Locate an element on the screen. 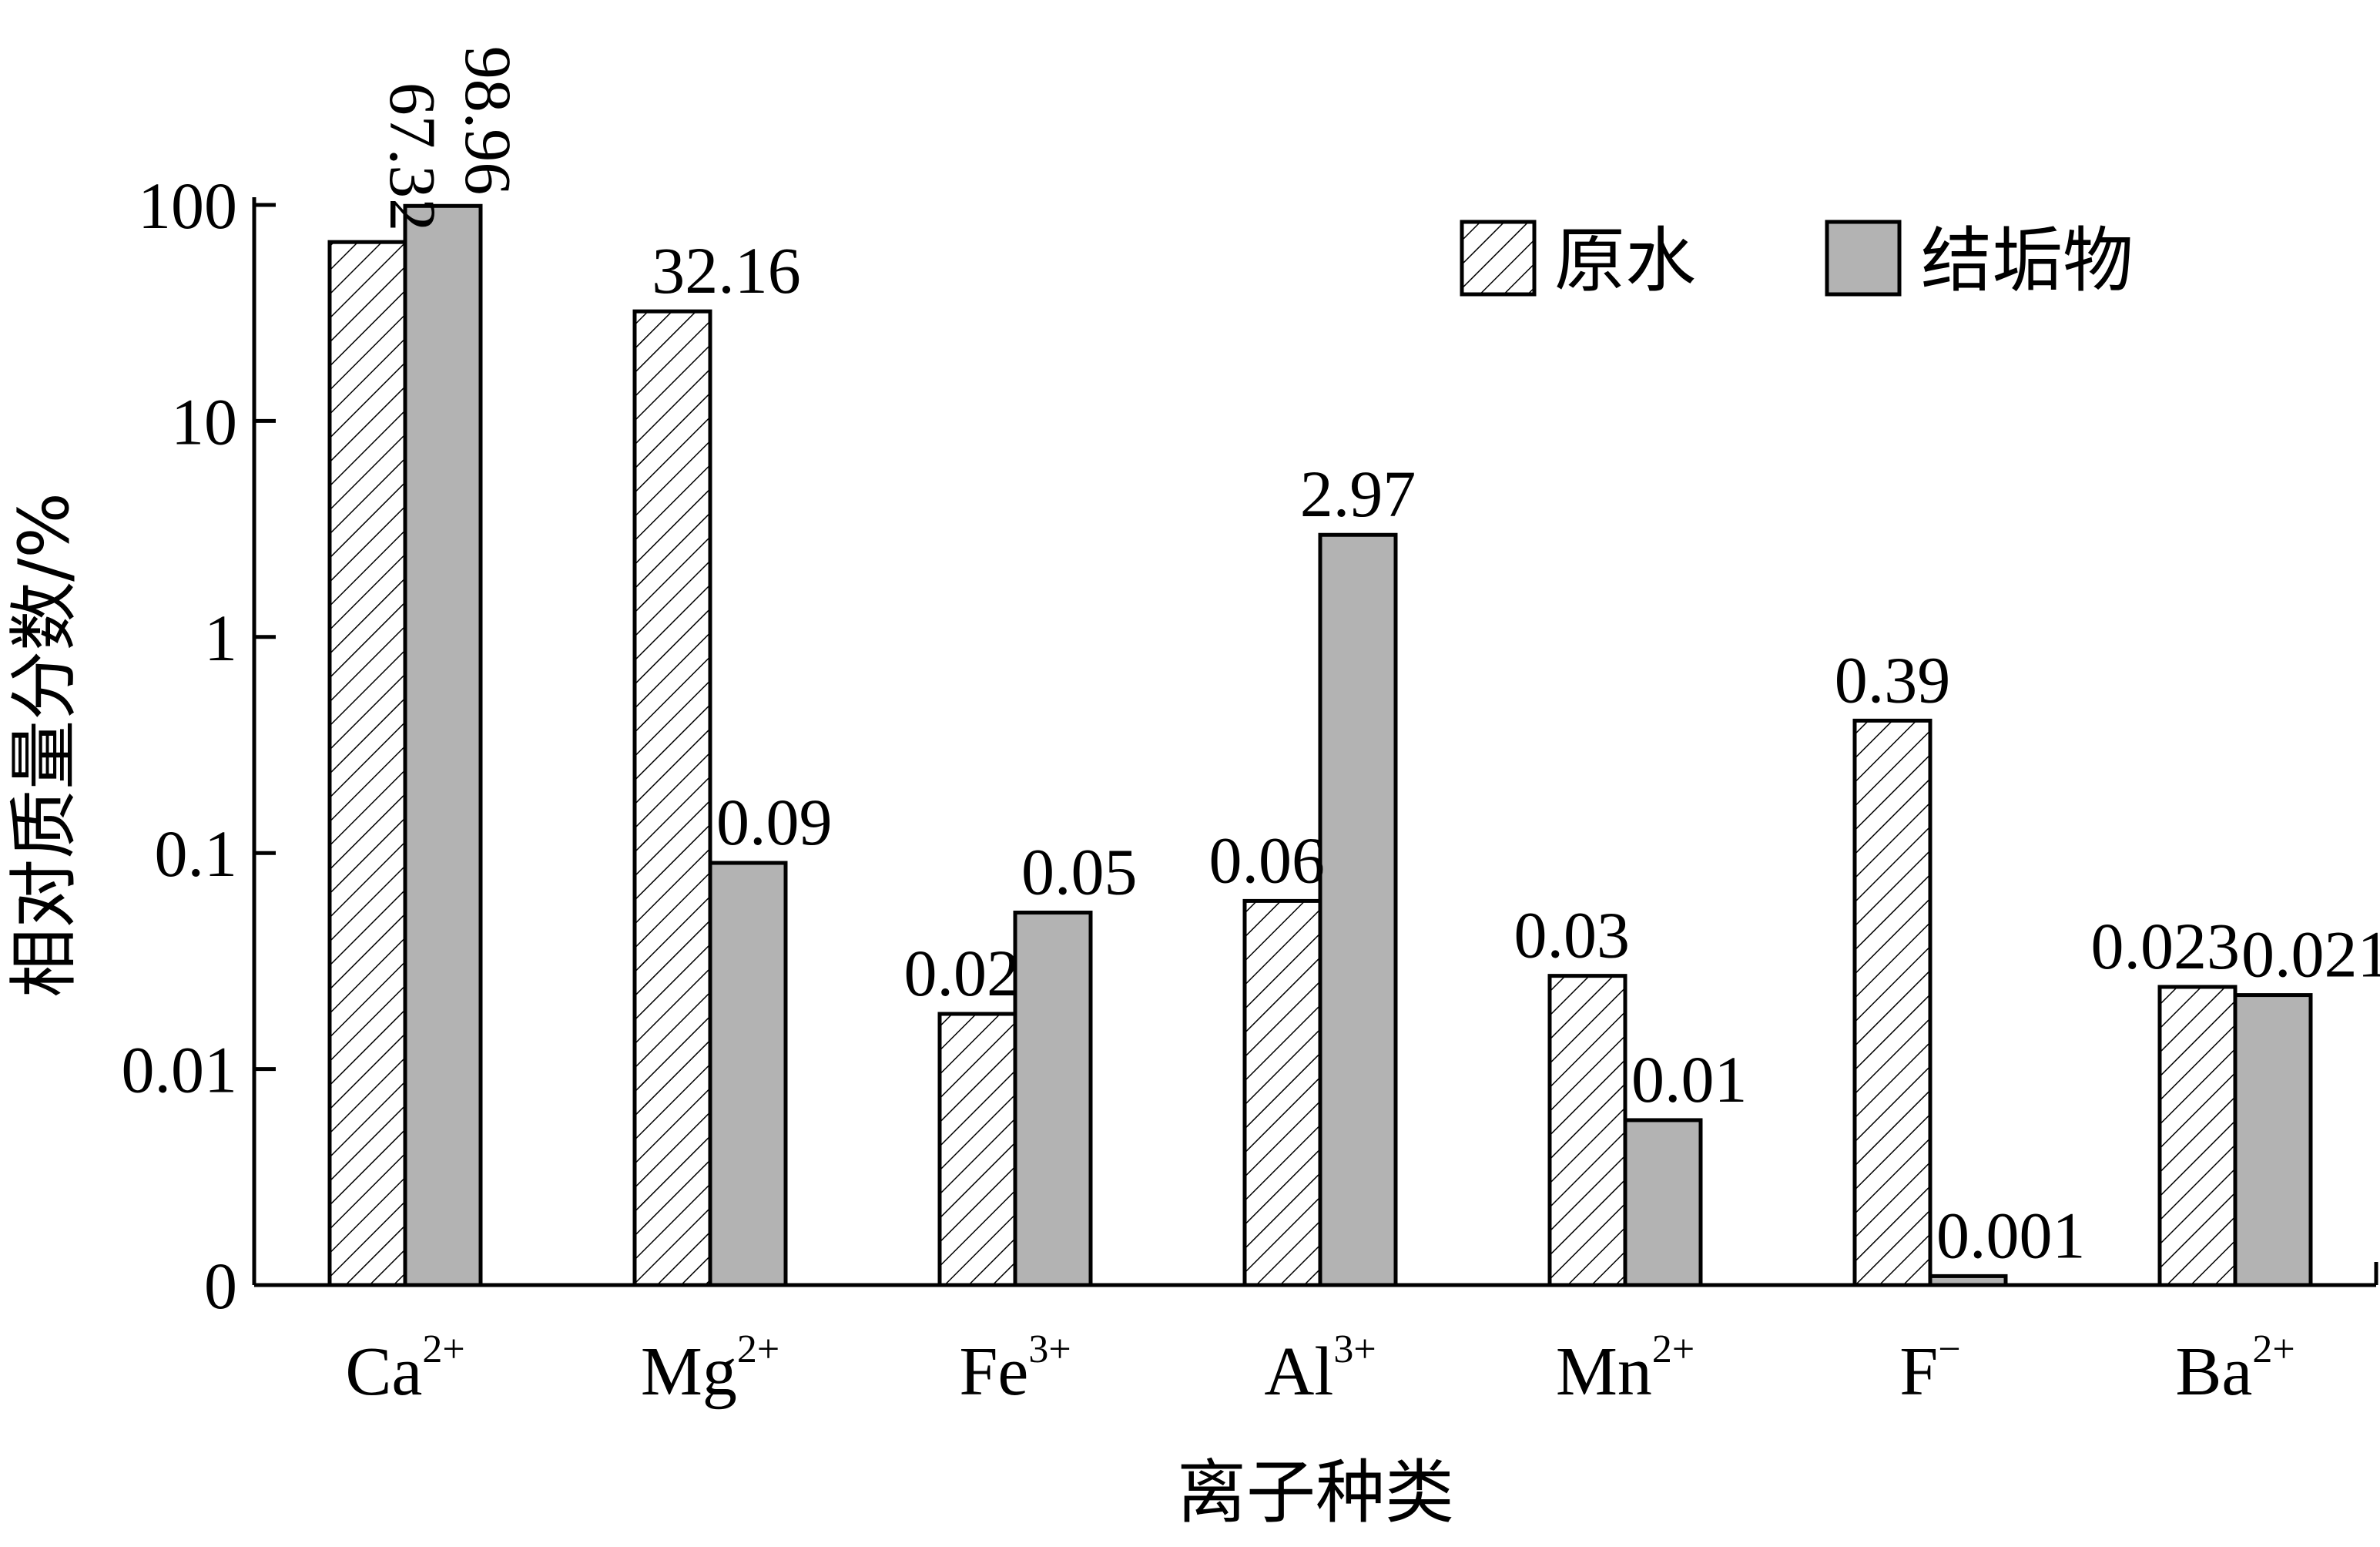 This screenshot has width=2380, height=1547. bar-raw-water-f is located at coordinates (1892, 1002).